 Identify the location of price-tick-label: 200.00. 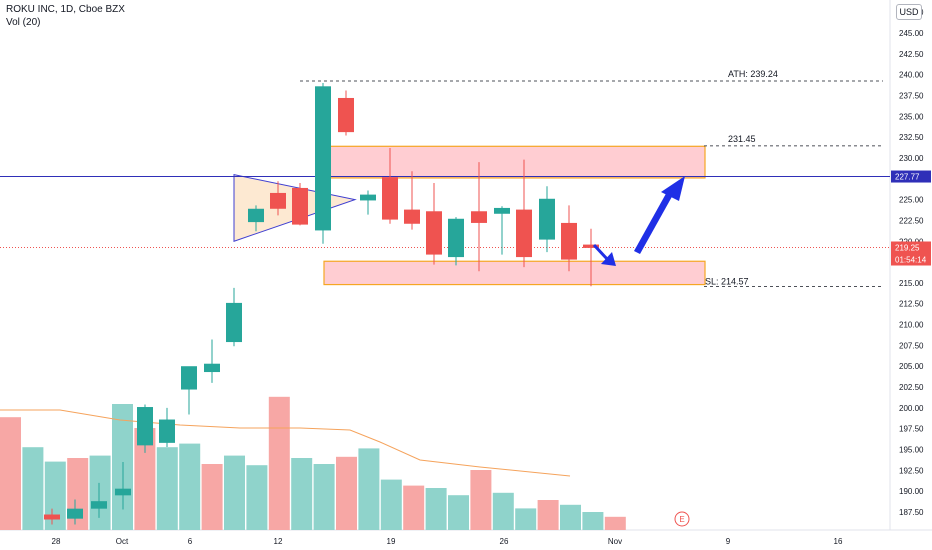
(911, 408).